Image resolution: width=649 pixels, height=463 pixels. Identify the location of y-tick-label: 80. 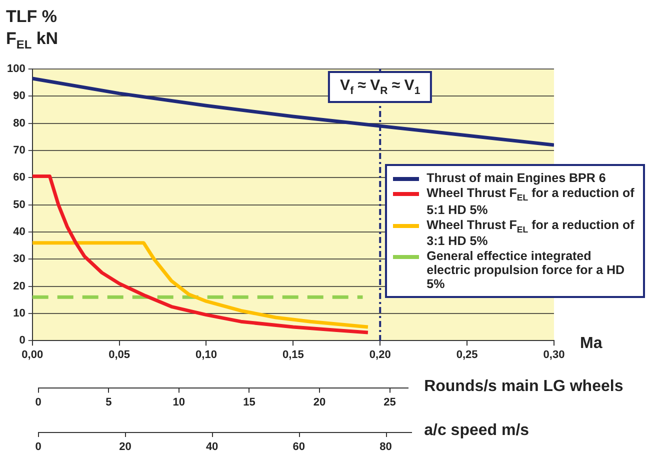
(19, 123).